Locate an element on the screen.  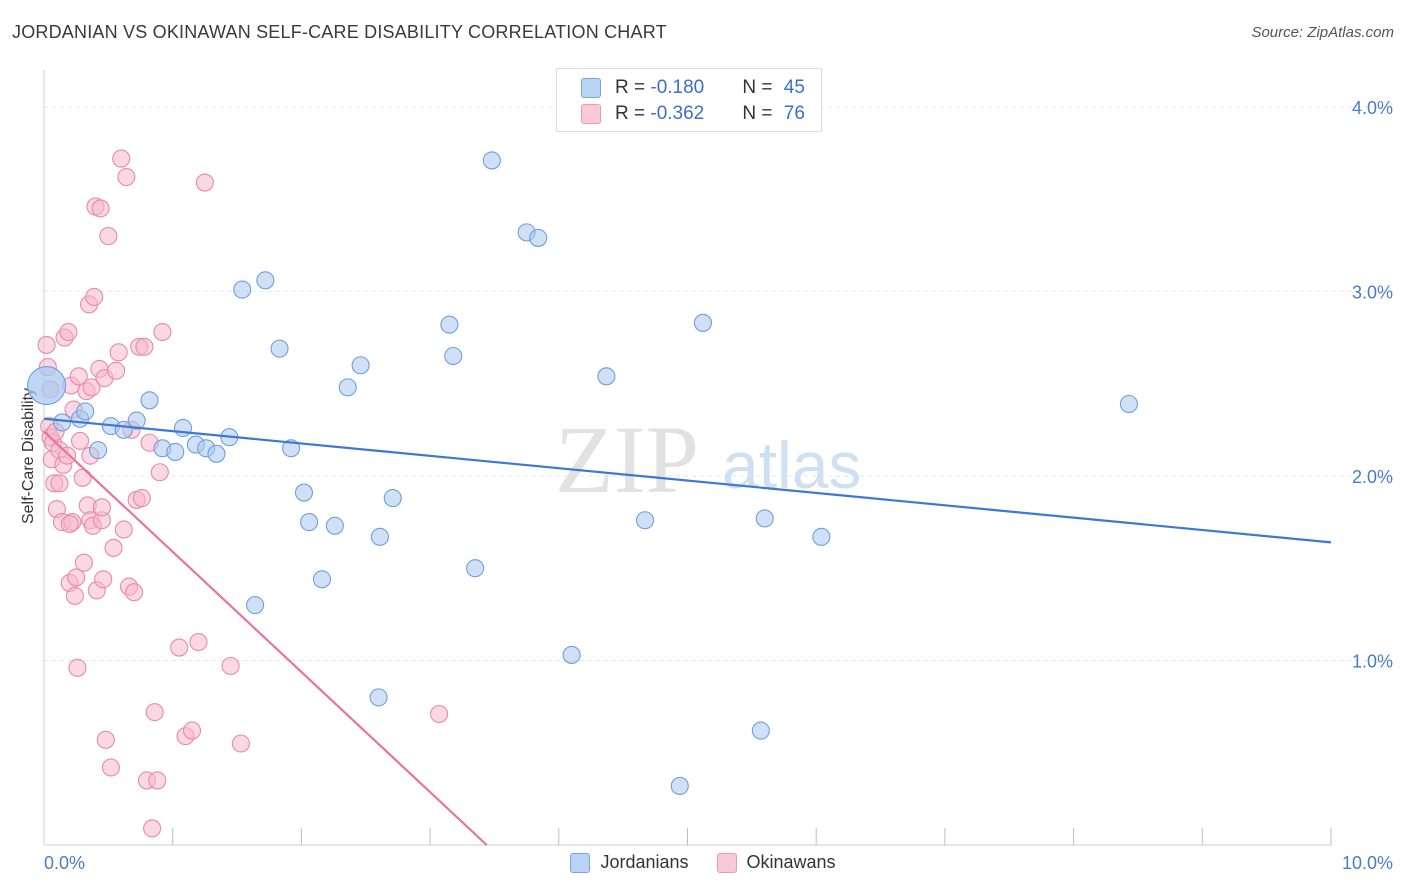
y-tick-label: 2.0% is located at coordinates (1372, 477).